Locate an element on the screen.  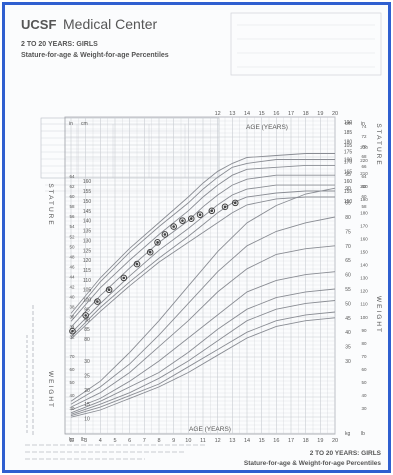
stature-tick-in-left: 32 is located at coordinates (72, 337).